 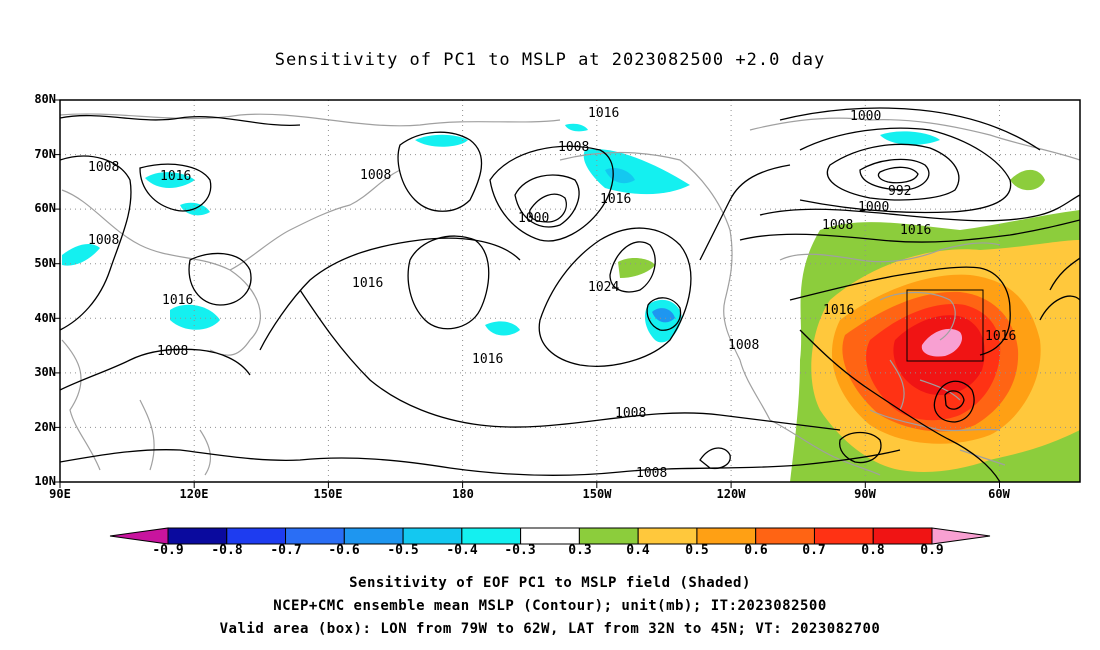 What do you see at coordinates (344, 550) in the screenshot?
I see `colorbar-label: -0.6` at bounding box center [344, 550].